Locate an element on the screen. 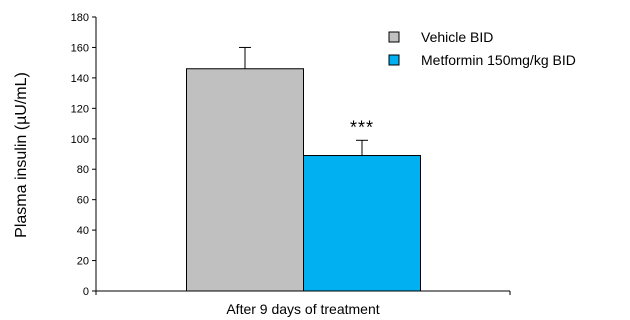 The height and width of the screenshot is (320, 630). y-tick-label: 100 is located at coordinates (80, 140).